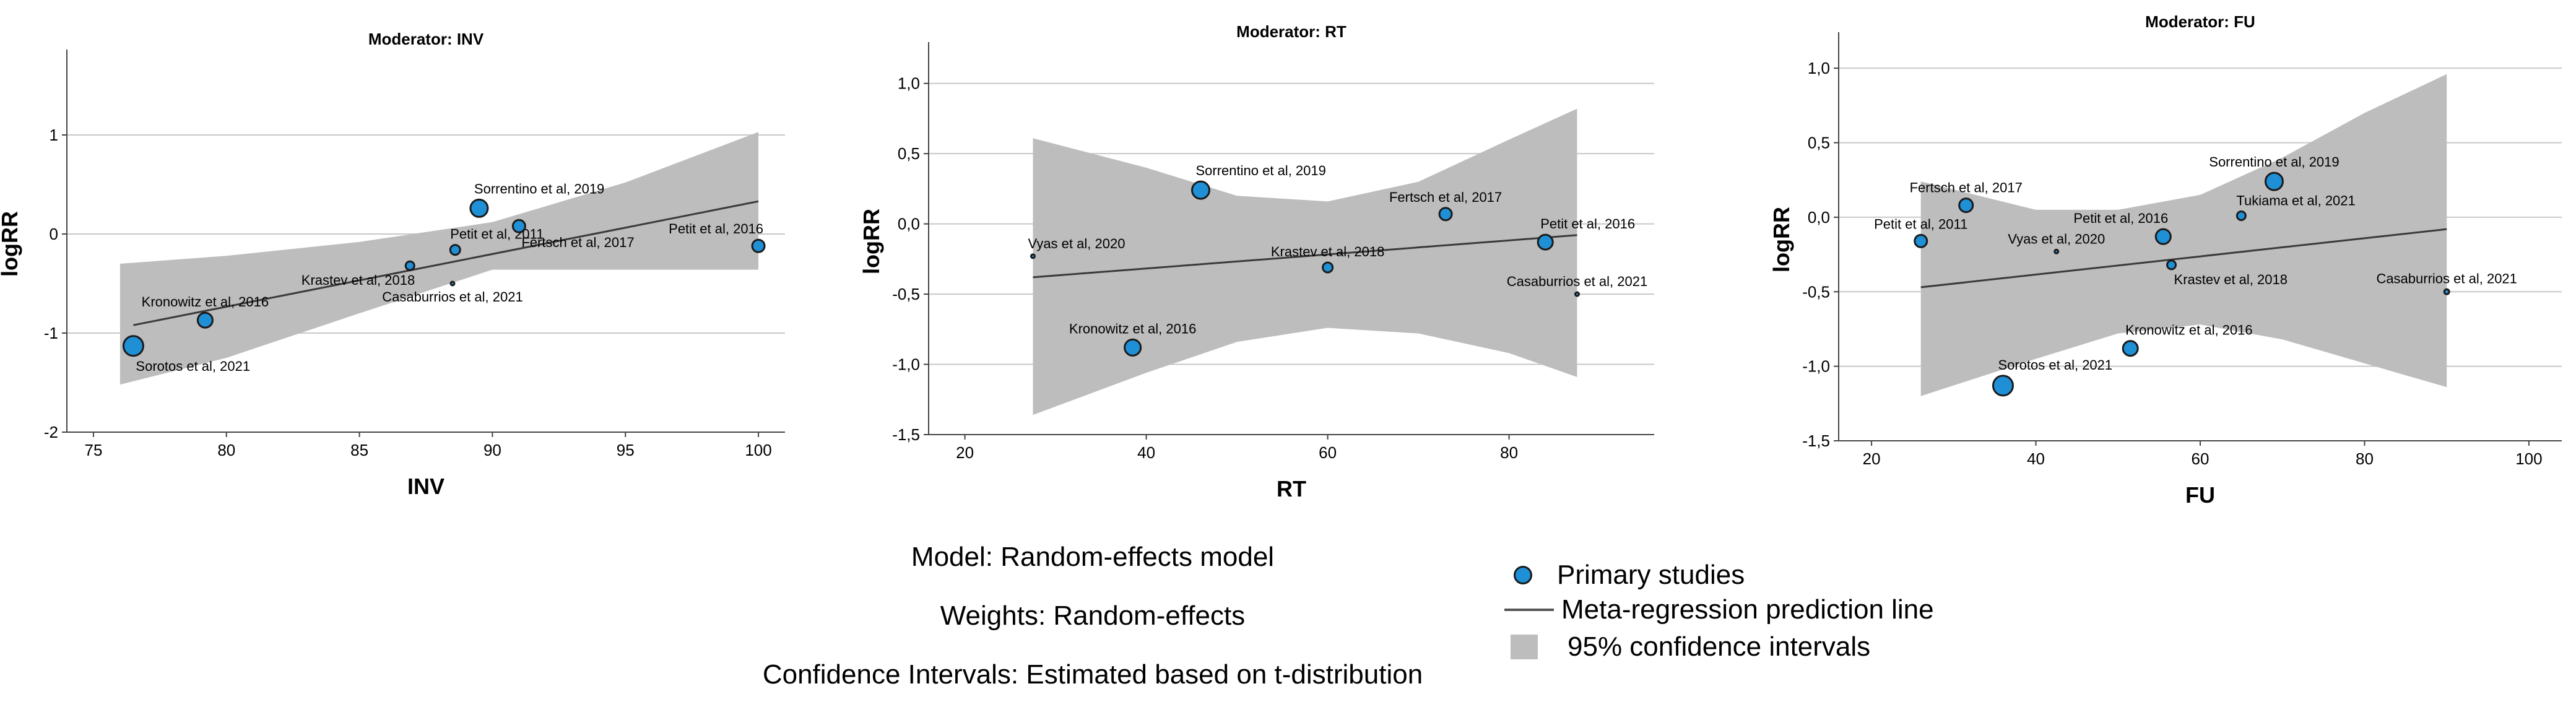 This screenshot has height=707, width=2576. Describe the element at coordinates (1093, 616) in the screenshot. I see `weights-info-text: Weights: Random-effects` at that location.